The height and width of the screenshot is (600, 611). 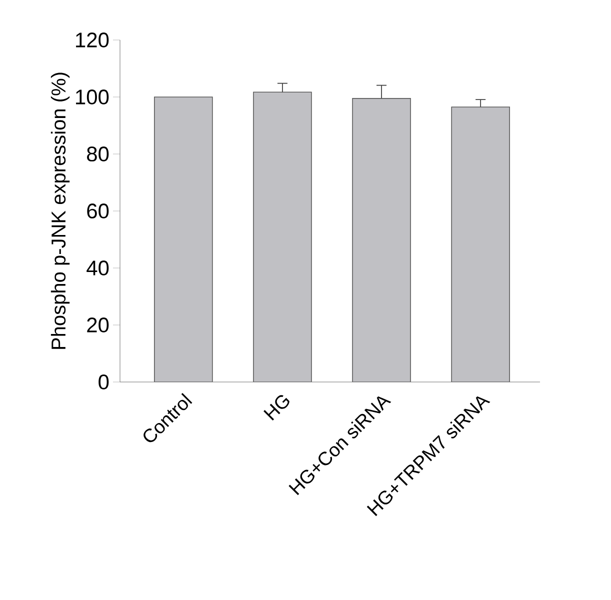 I want to click on y-tick-label: 100, so click(x=92, y=97).